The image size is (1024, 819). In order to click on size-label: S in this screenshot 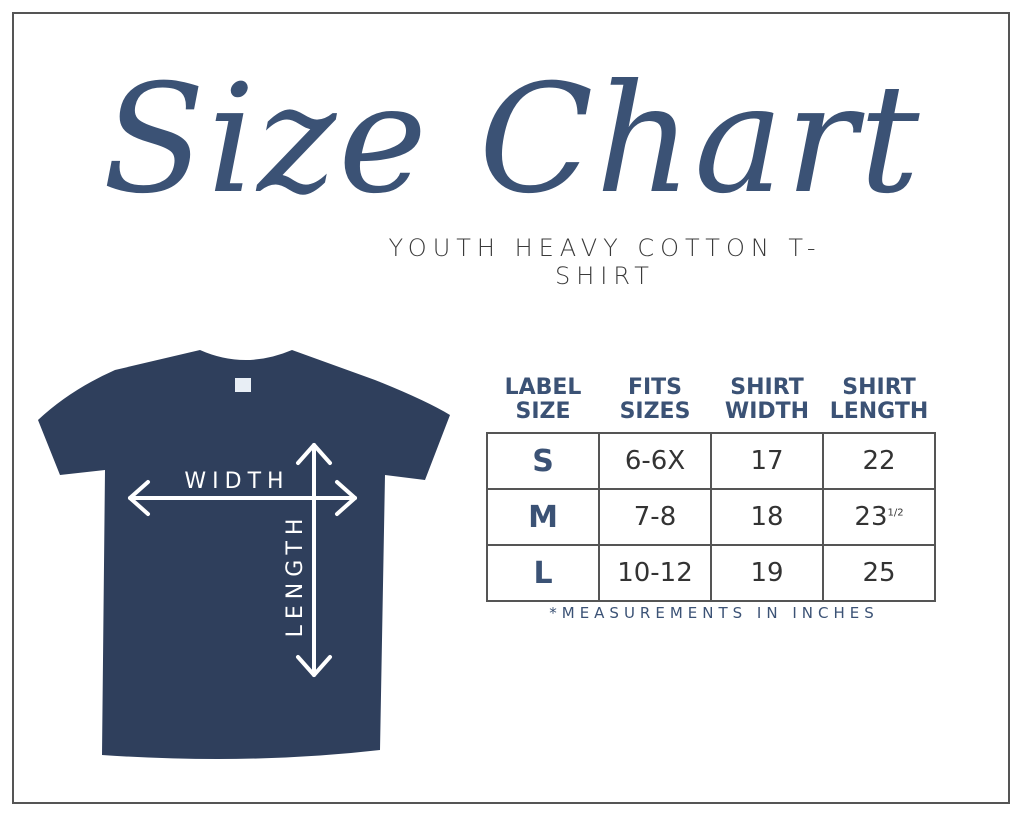, I will do `click(543, 461)`.